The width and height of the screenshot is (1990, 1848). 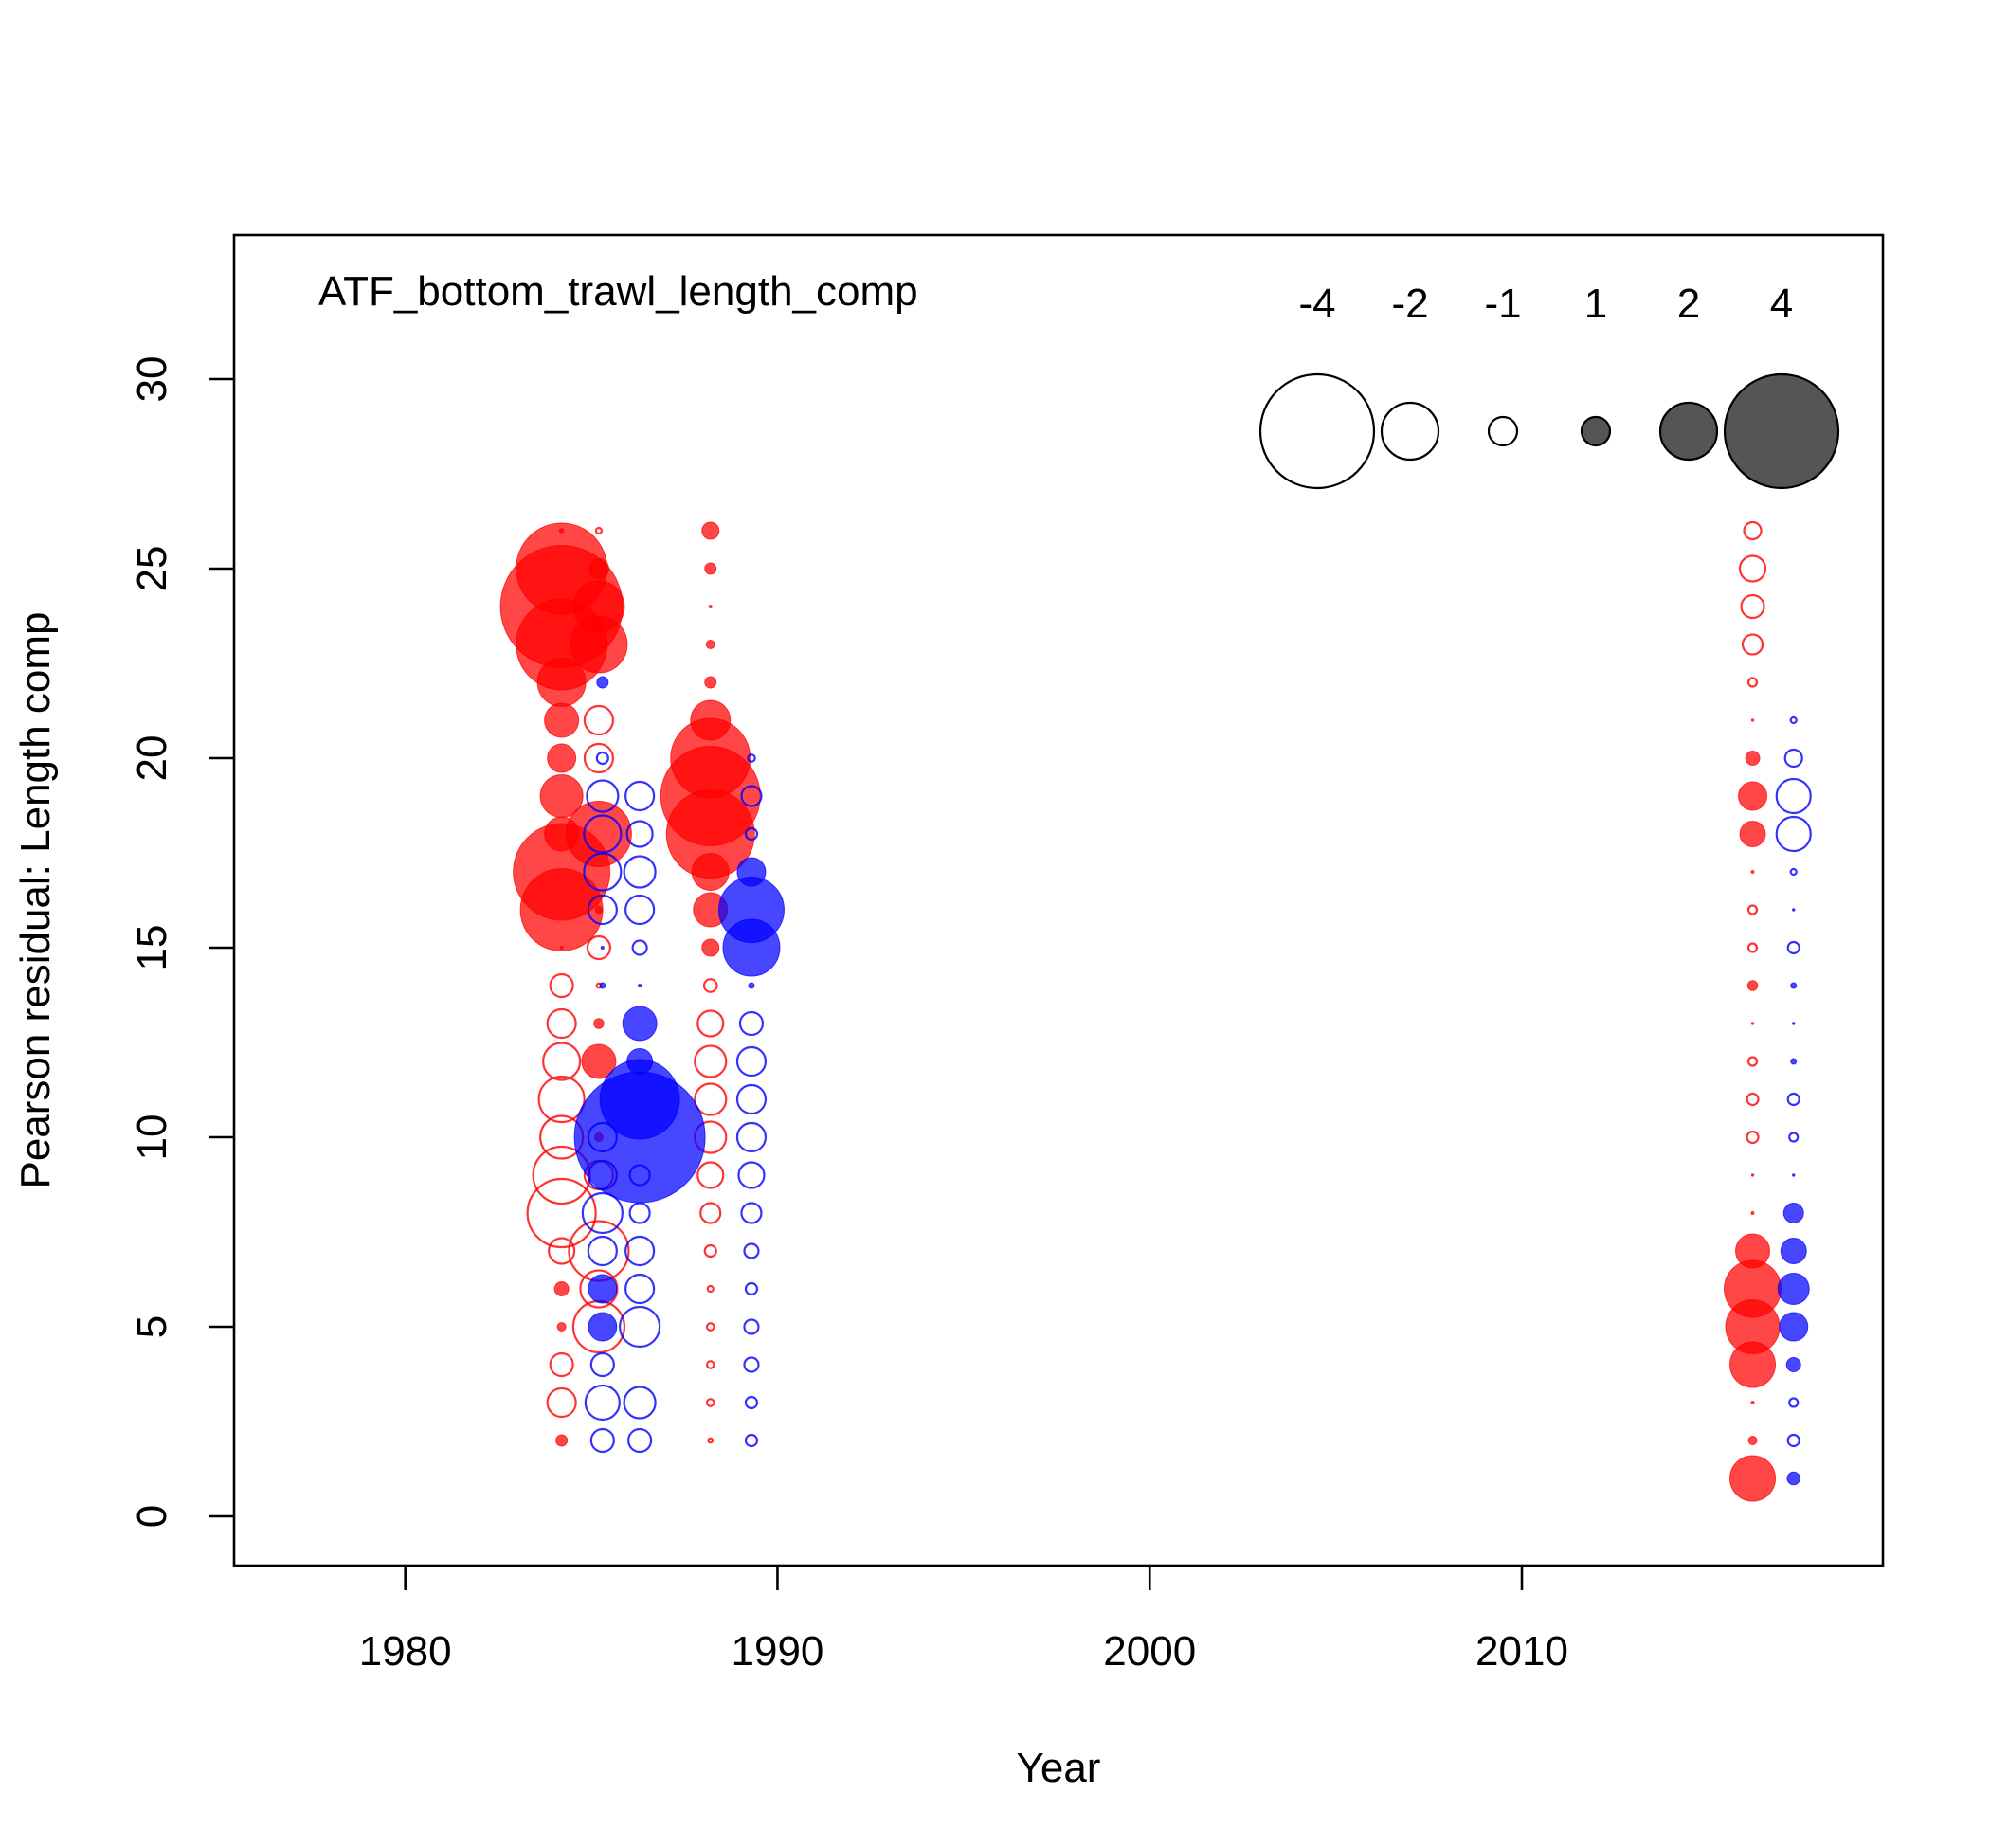 I want to click on y-tick-label: 20, so click(x=152, y=759).